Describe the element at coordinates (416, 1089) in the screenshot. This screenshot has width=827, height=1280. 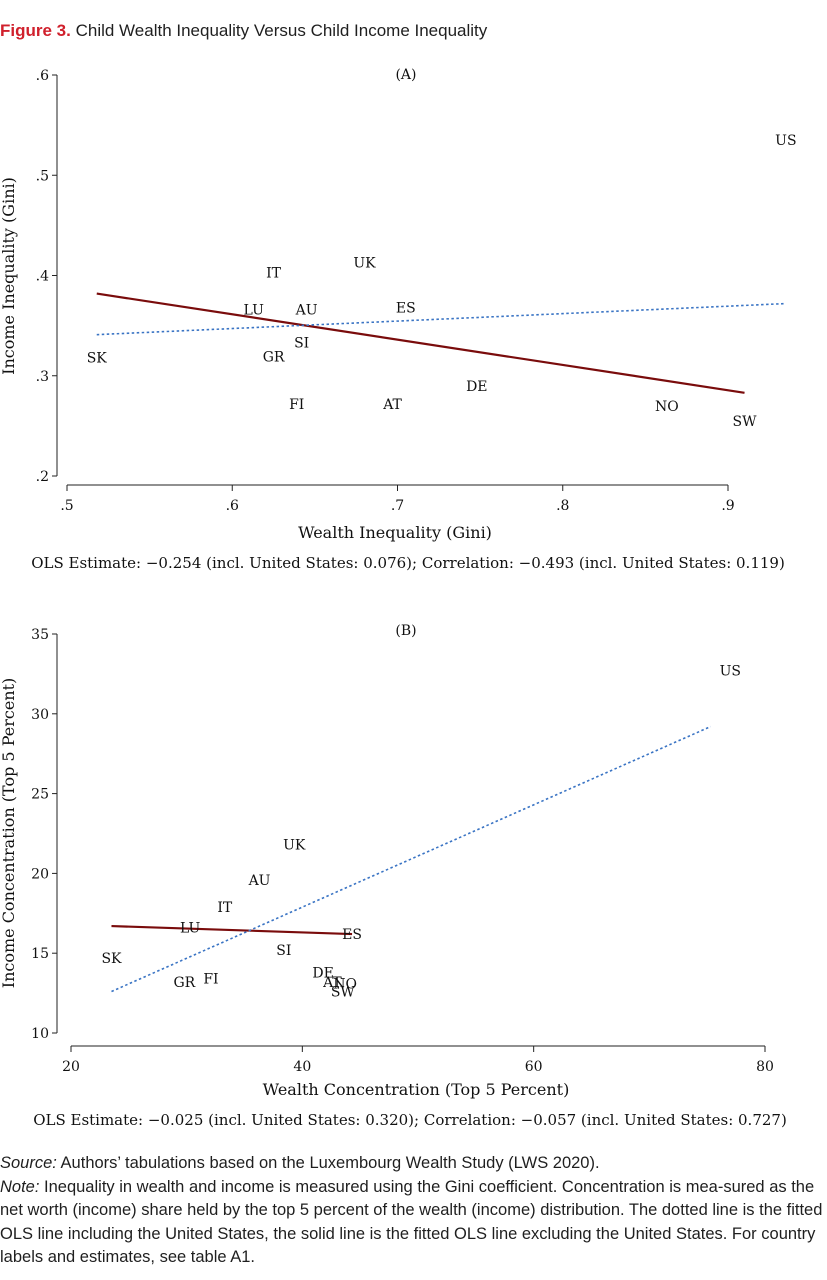
I see `x-axis-label-b: Wealth Concentration (Top 5 Percent)` at that location.